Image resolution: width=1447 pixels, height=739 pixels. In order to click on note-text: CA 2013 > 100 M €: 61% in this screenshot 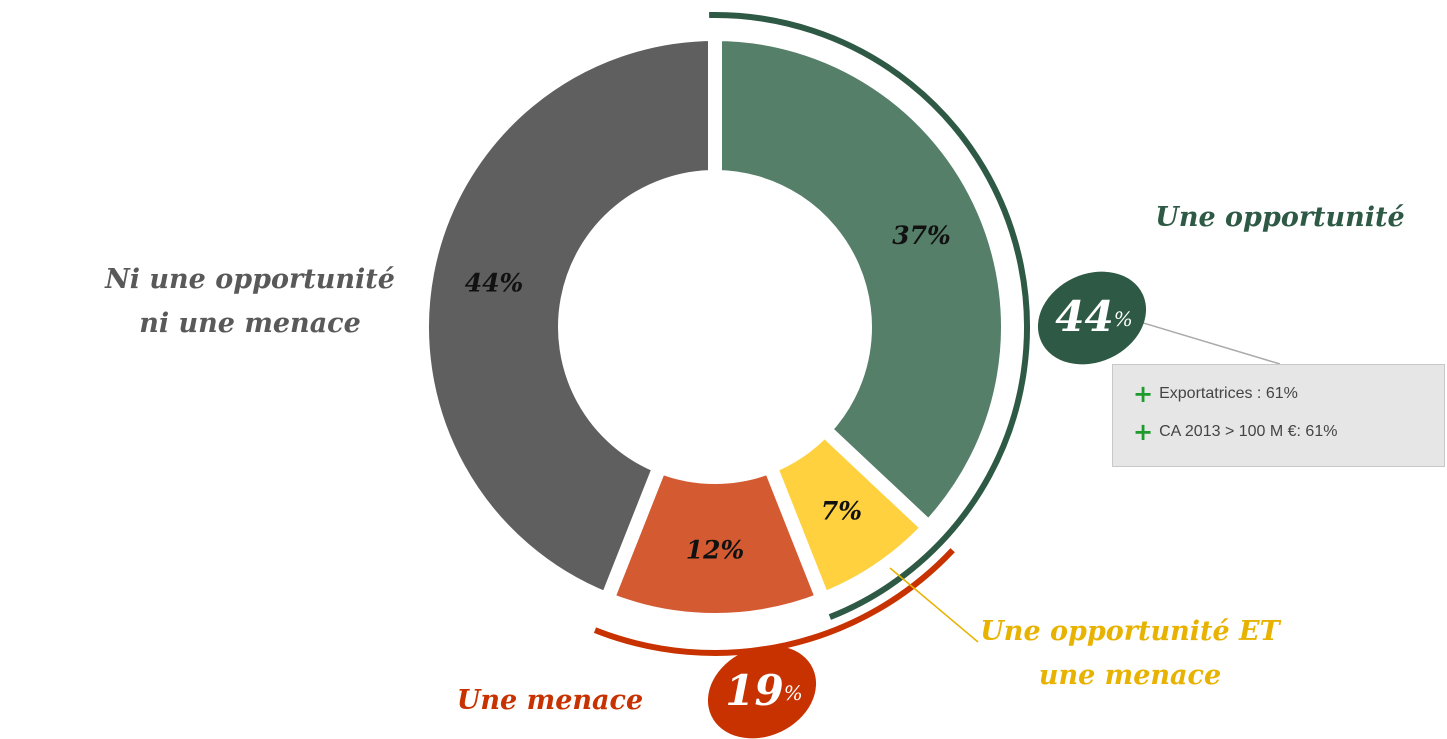, I will do `click(1248, 431)`.